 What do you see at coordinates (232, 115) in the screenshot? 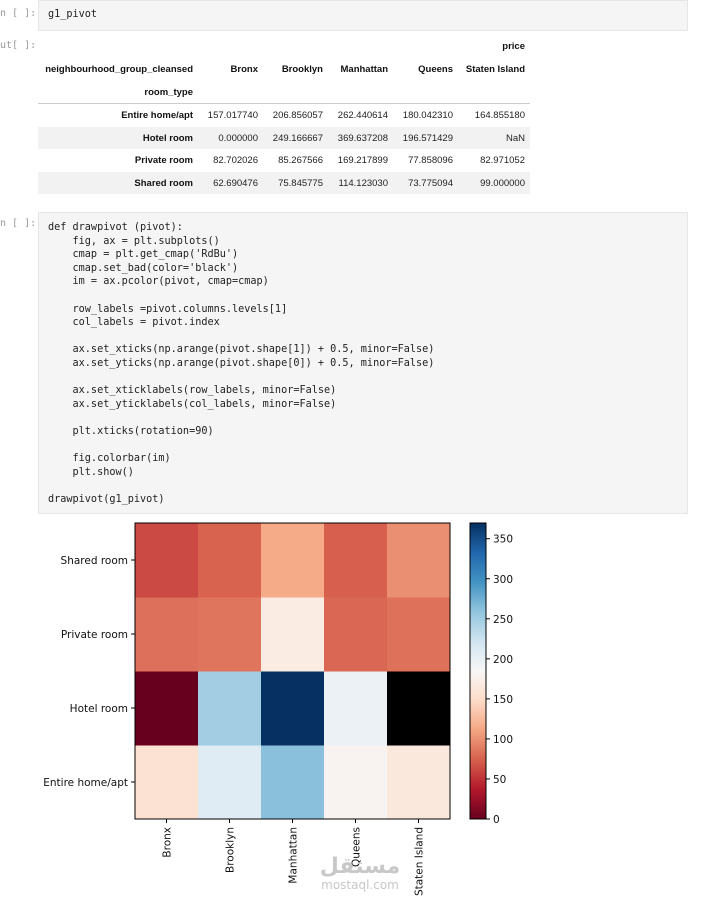
I see `td: 157.017740` at bounding box center [232, 115].